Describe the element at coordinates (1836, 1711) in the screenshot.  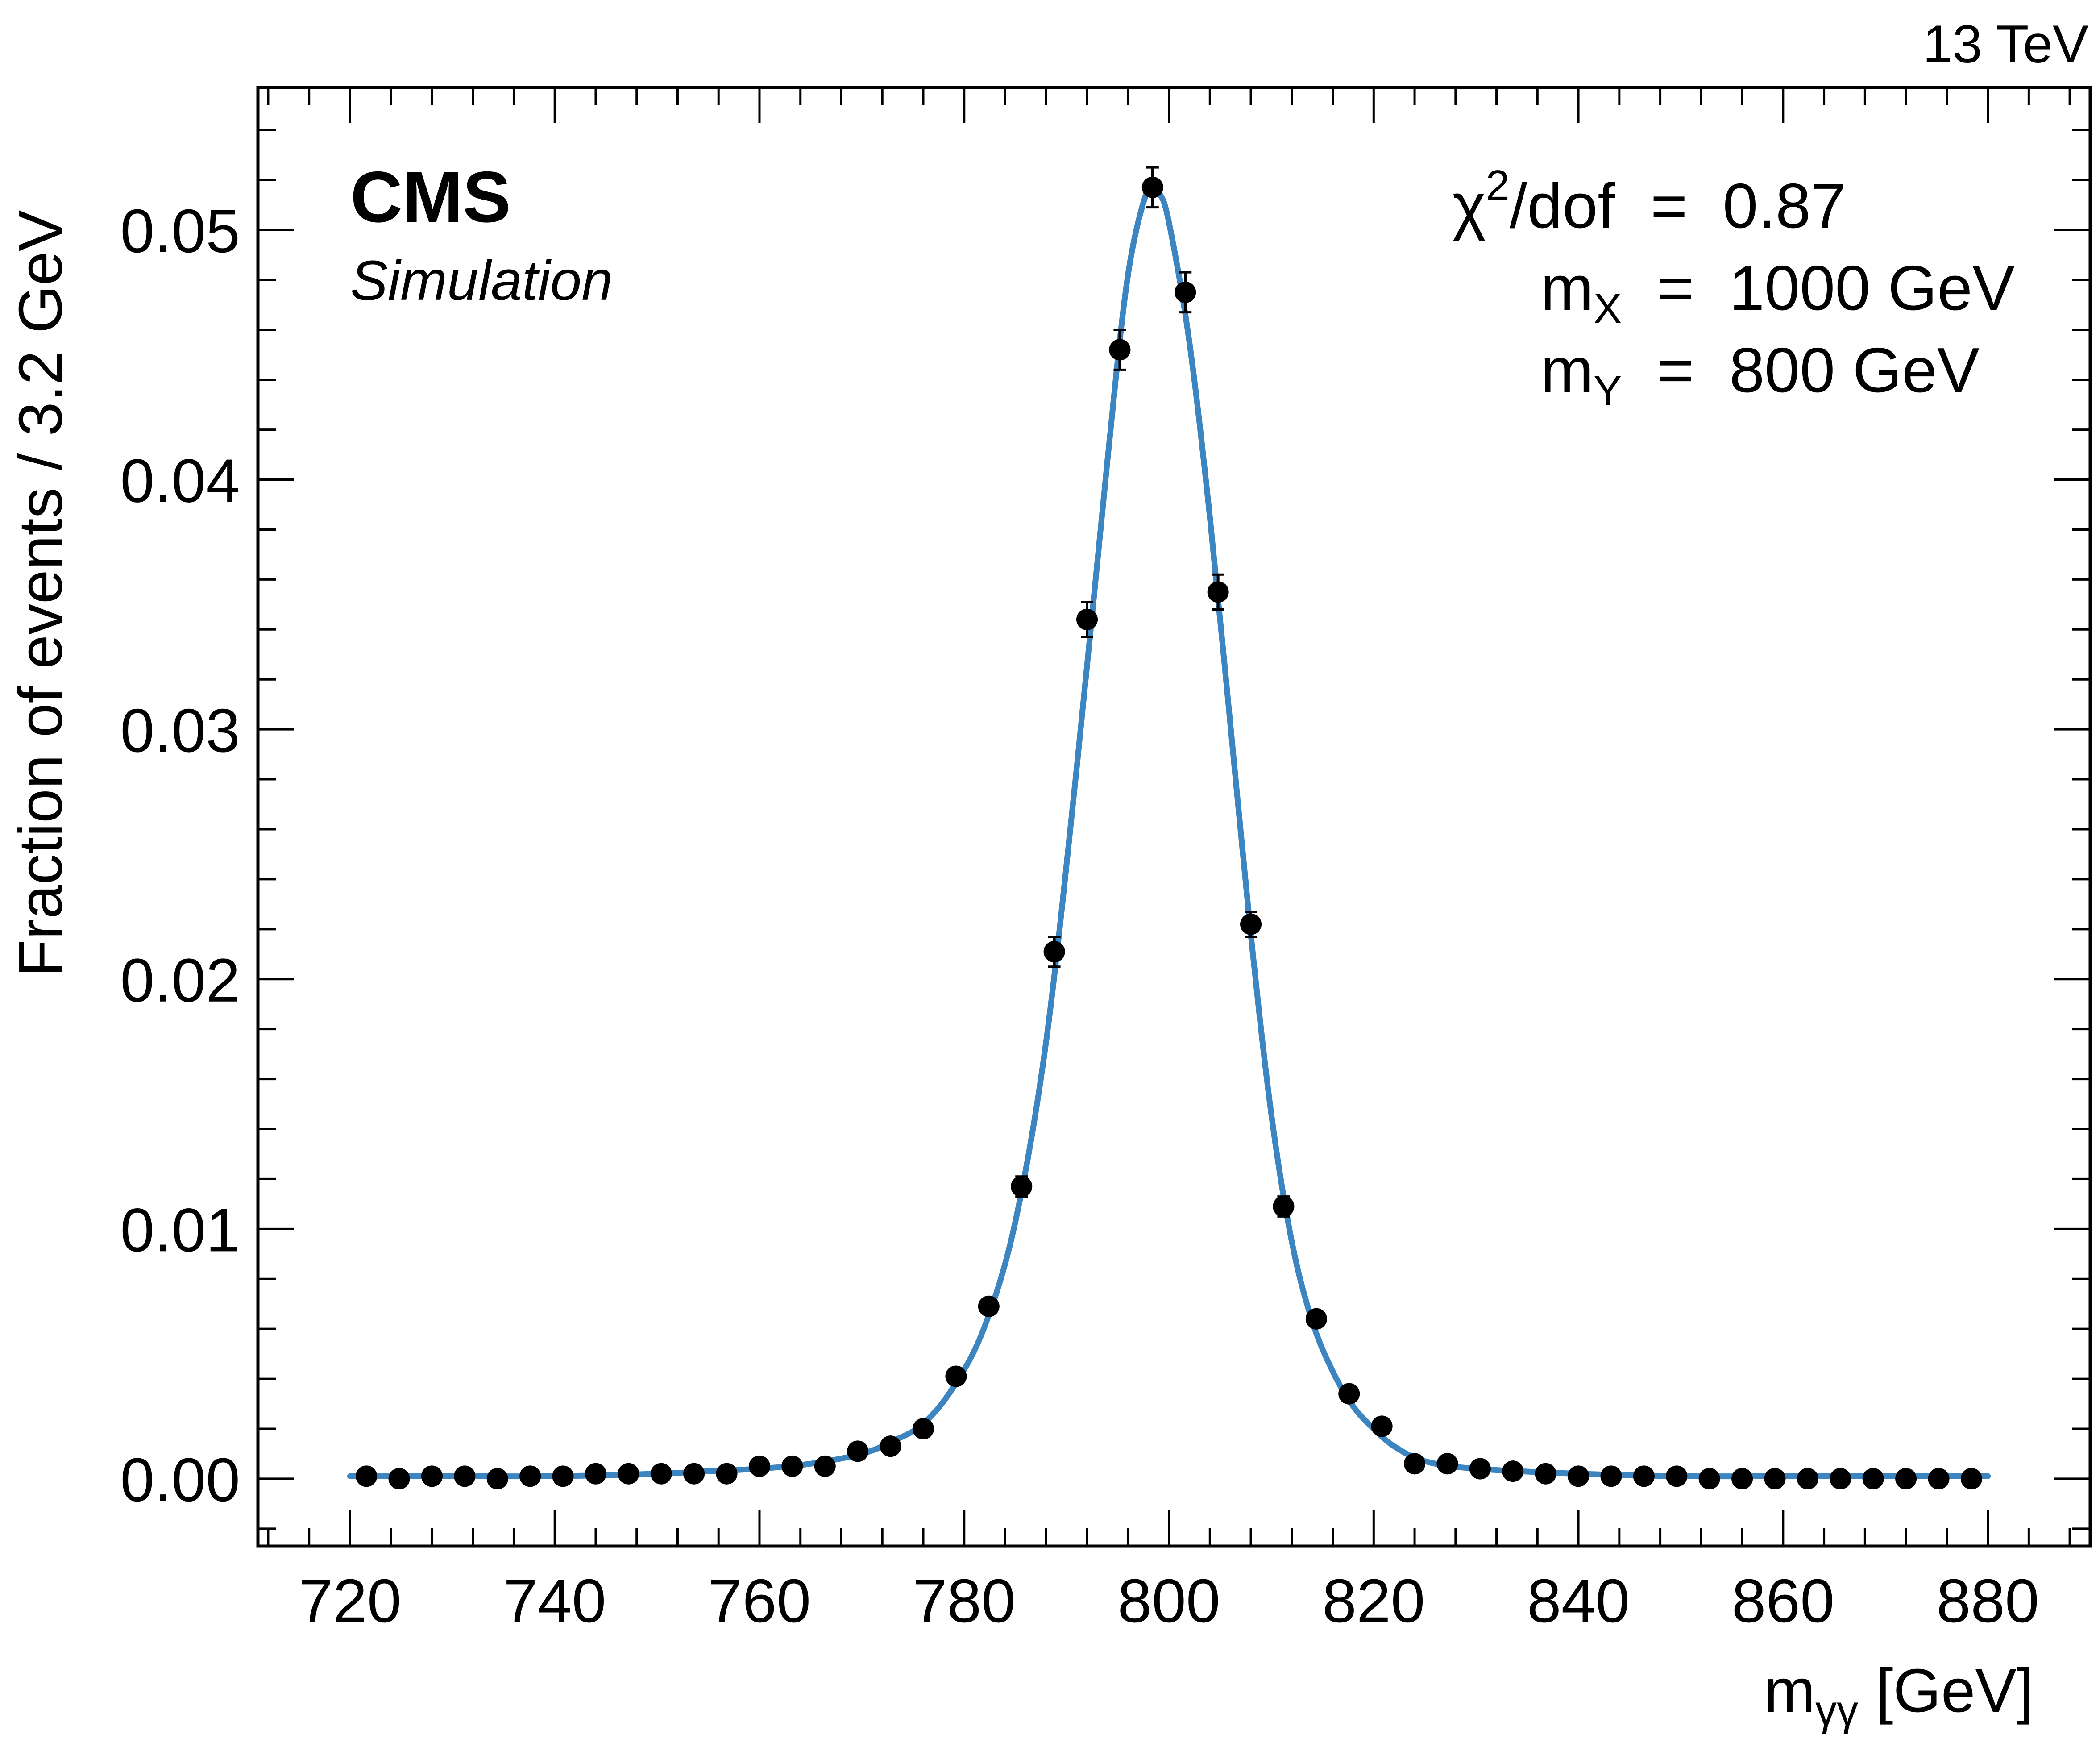
I see `x-axis-subscript: γγ` at that location.